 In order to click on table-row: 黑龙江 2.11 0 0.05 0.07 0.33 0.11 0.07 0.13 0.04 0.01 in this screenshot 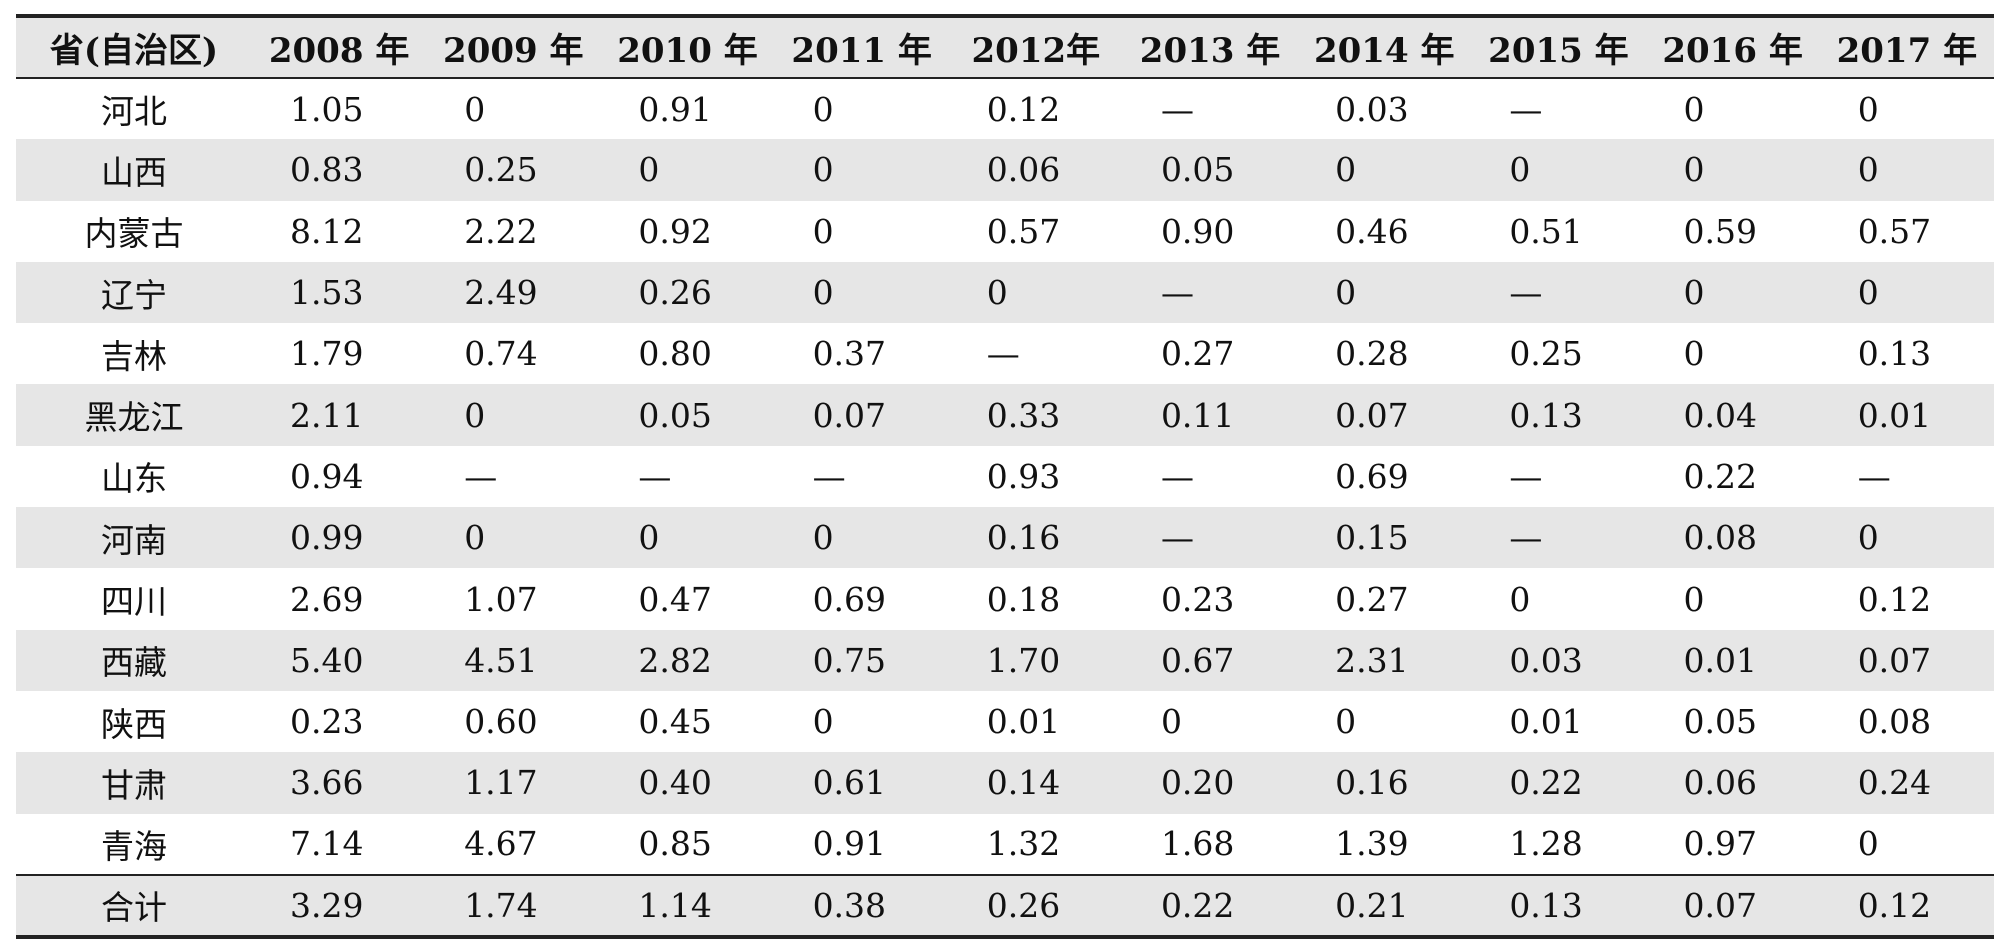, I will do `click(1005, 415)`.